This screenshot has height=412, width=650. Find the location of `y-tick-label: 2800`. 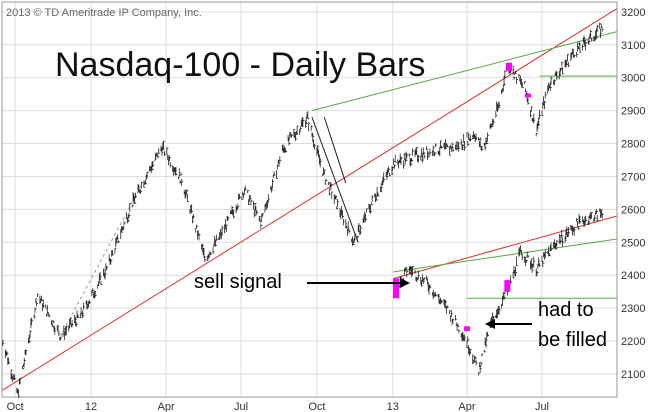

y-tick-label: 2800 is located at coordinates (633, 145).